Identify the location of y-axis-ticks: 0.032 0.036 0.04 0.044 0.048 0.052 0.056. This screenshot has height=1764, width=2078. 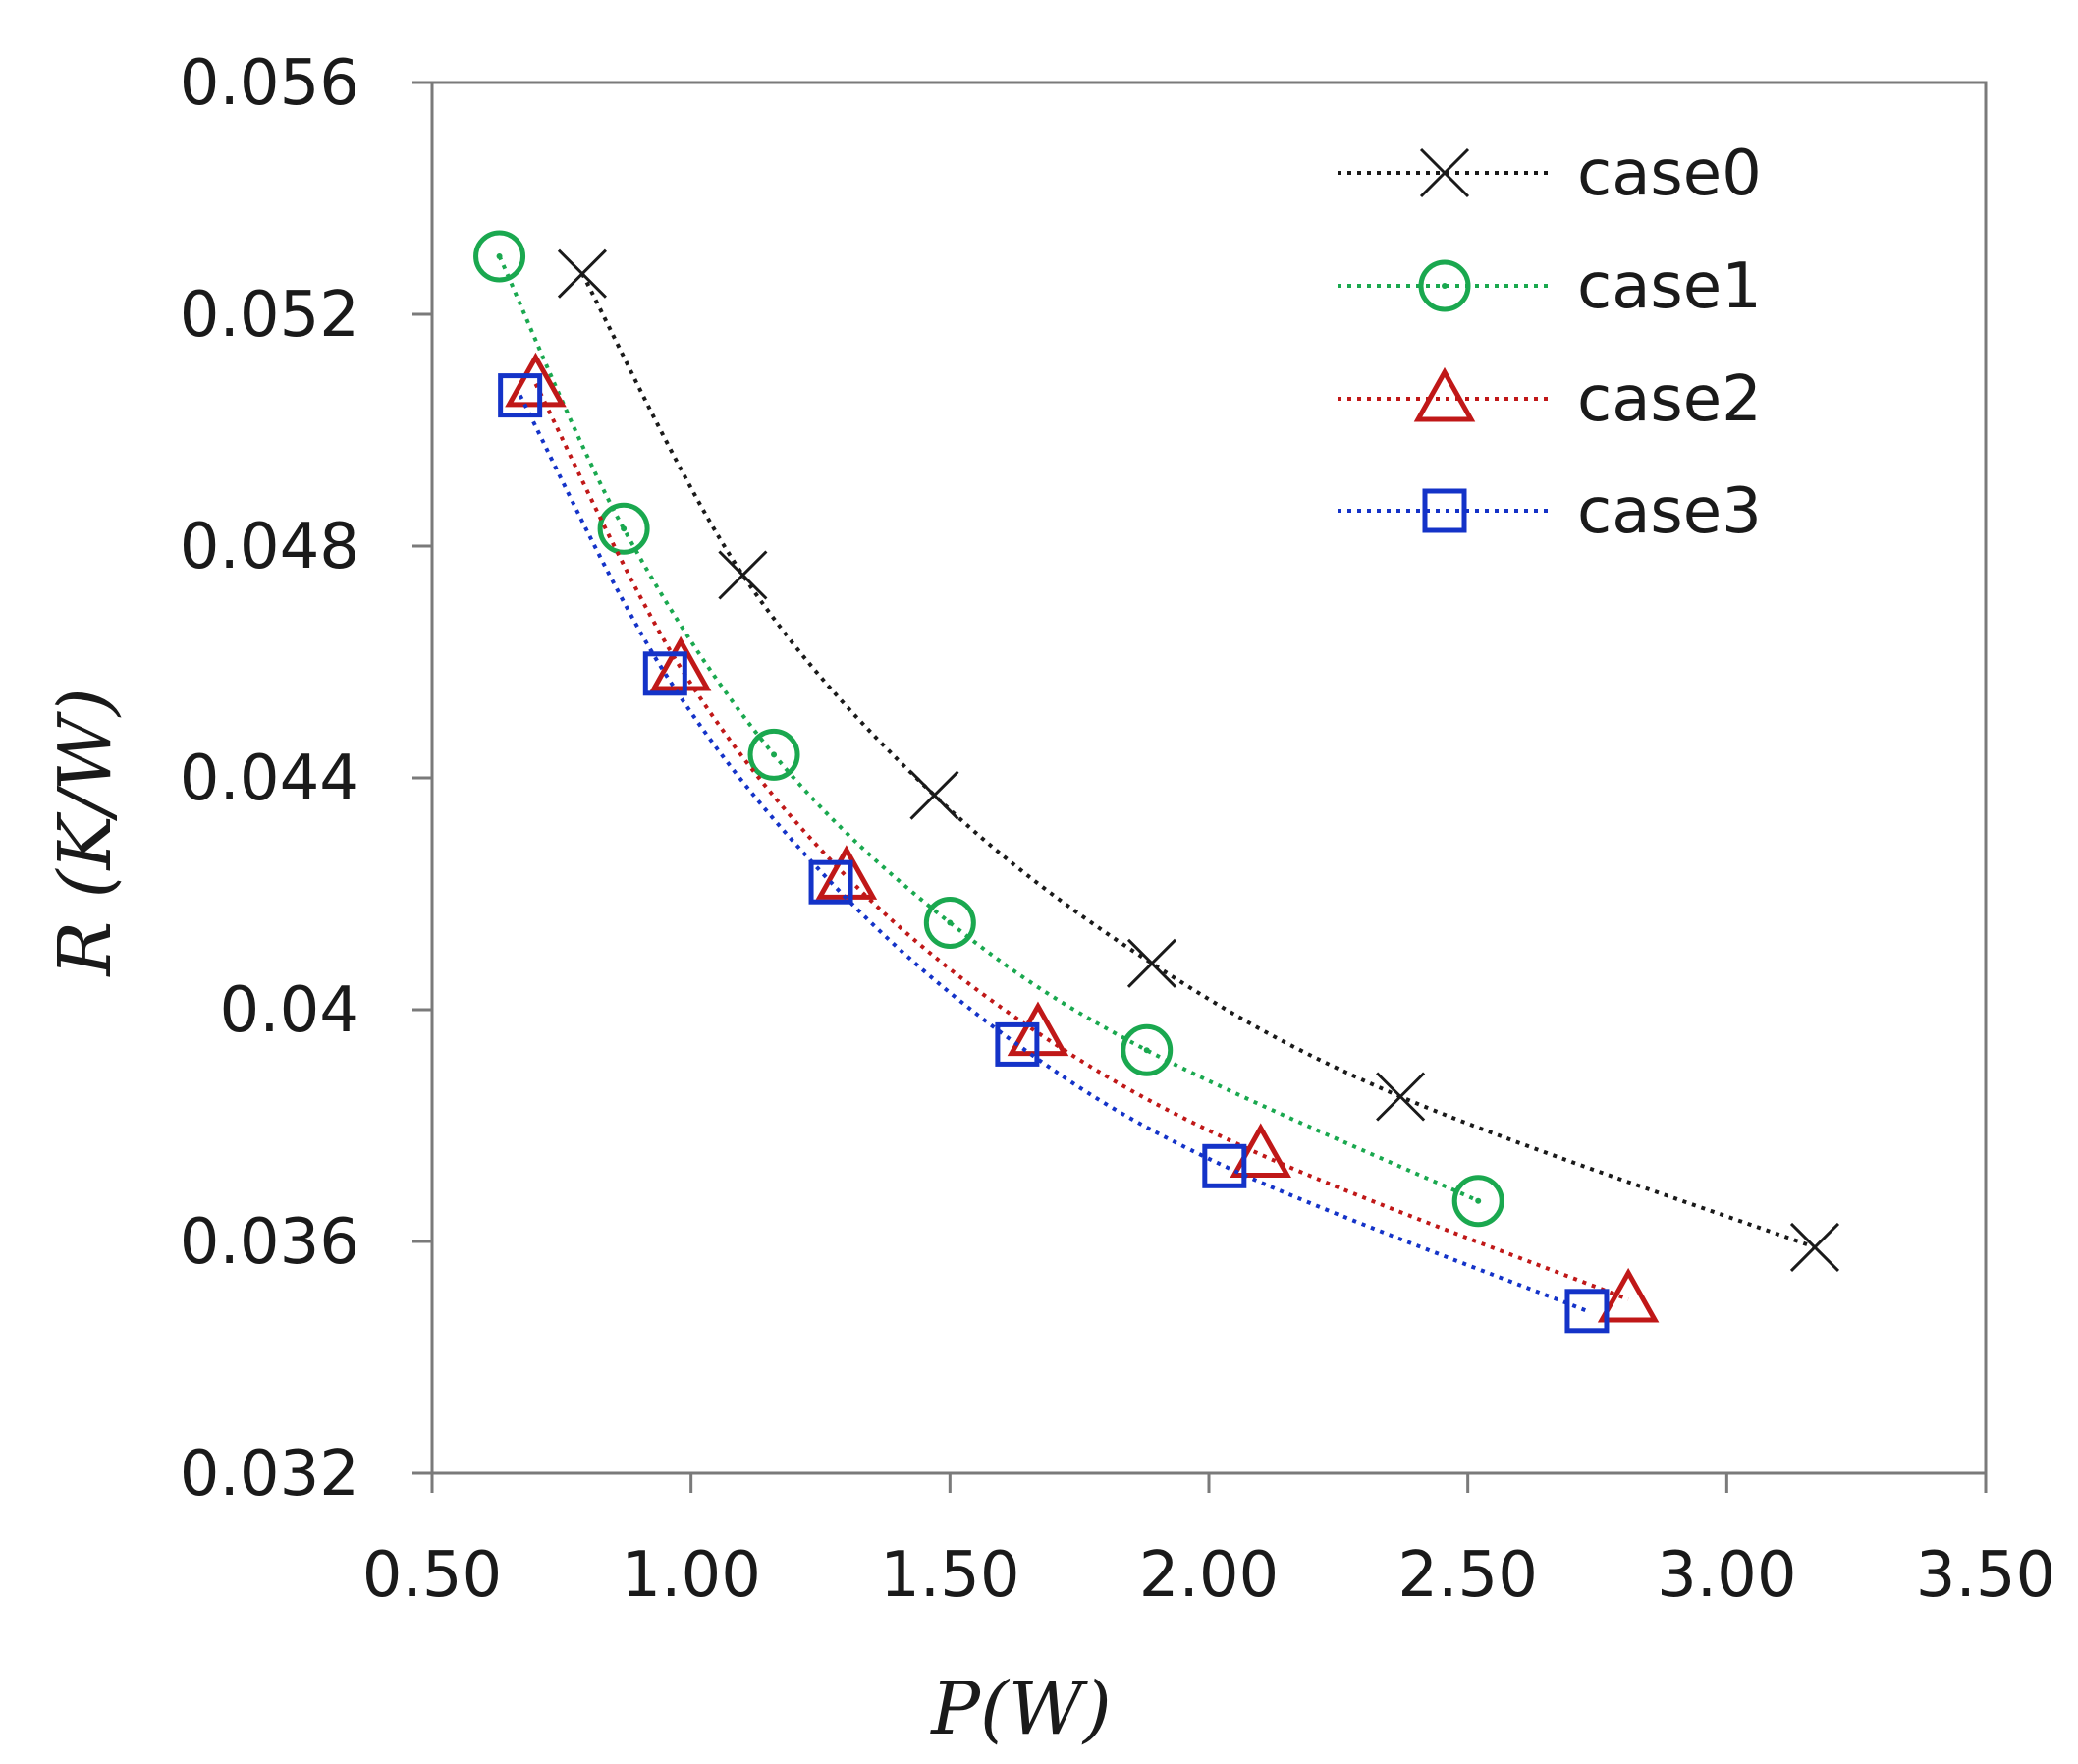
(306, 779).